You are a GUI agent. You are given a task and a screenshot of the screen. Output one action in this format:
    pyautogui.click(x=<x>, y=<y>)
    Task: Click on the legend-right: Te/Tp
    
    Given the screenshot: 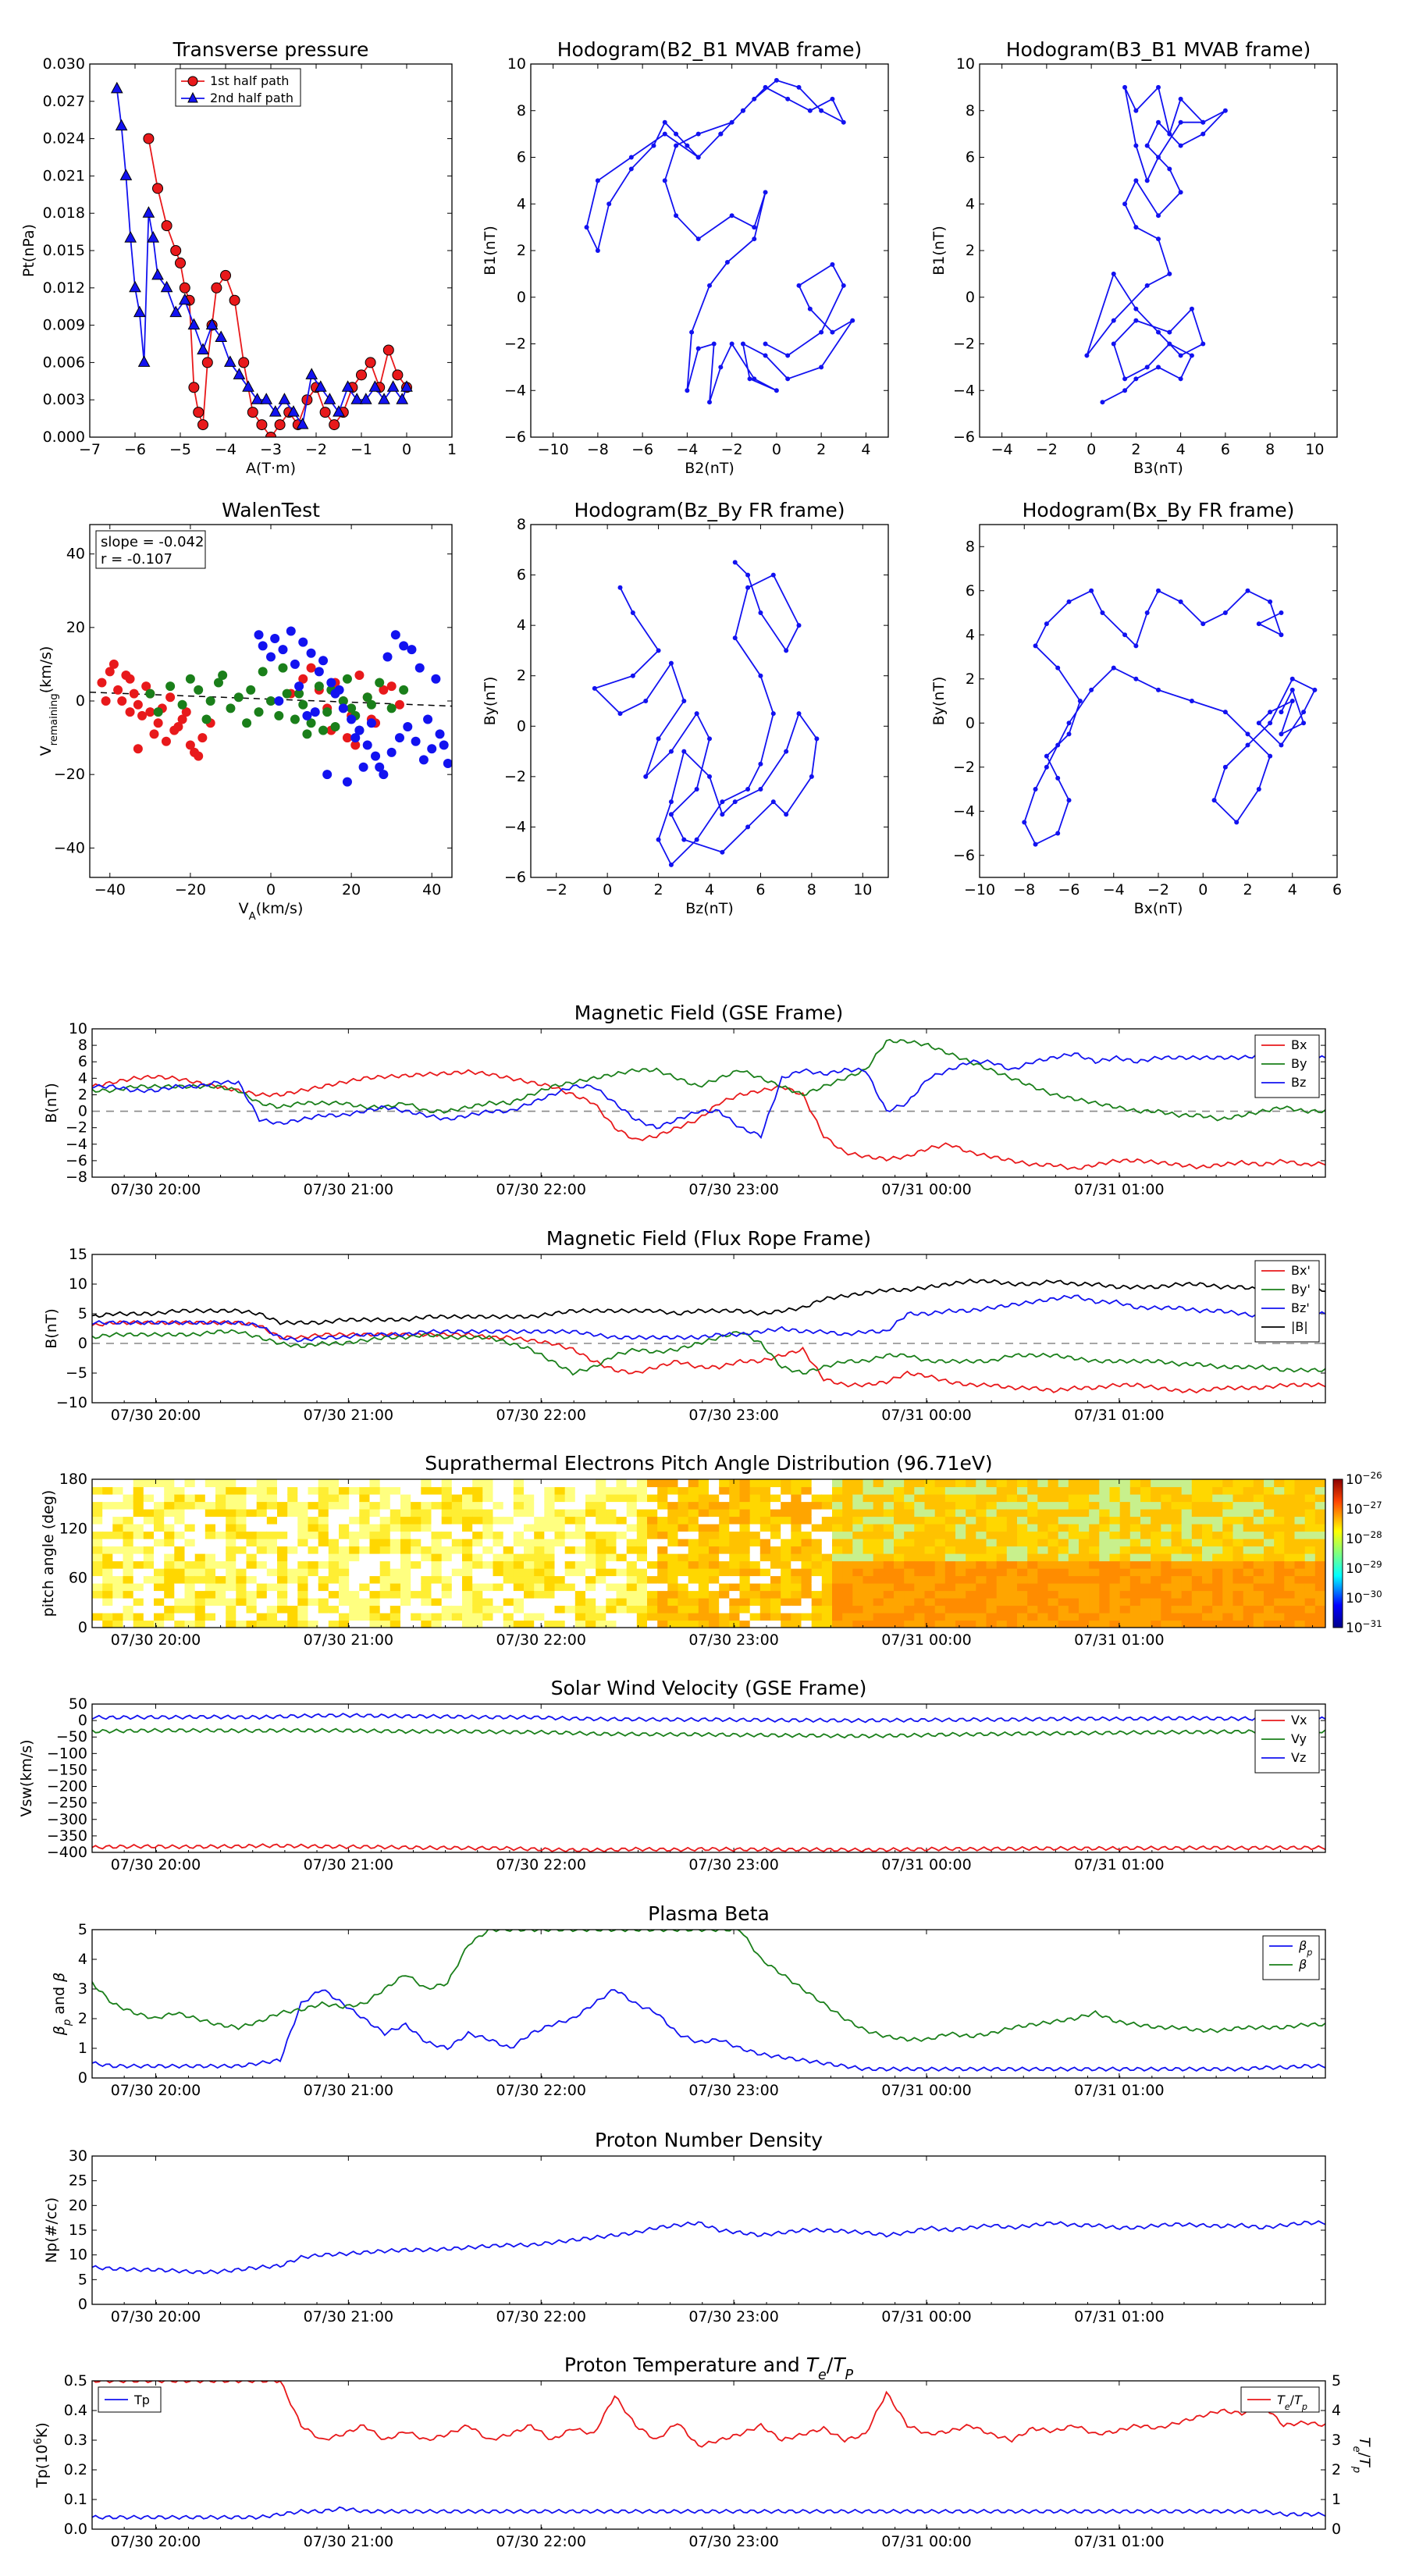 What is the action you would take?
    pyautogui.click(x=1280, y=2399)
    